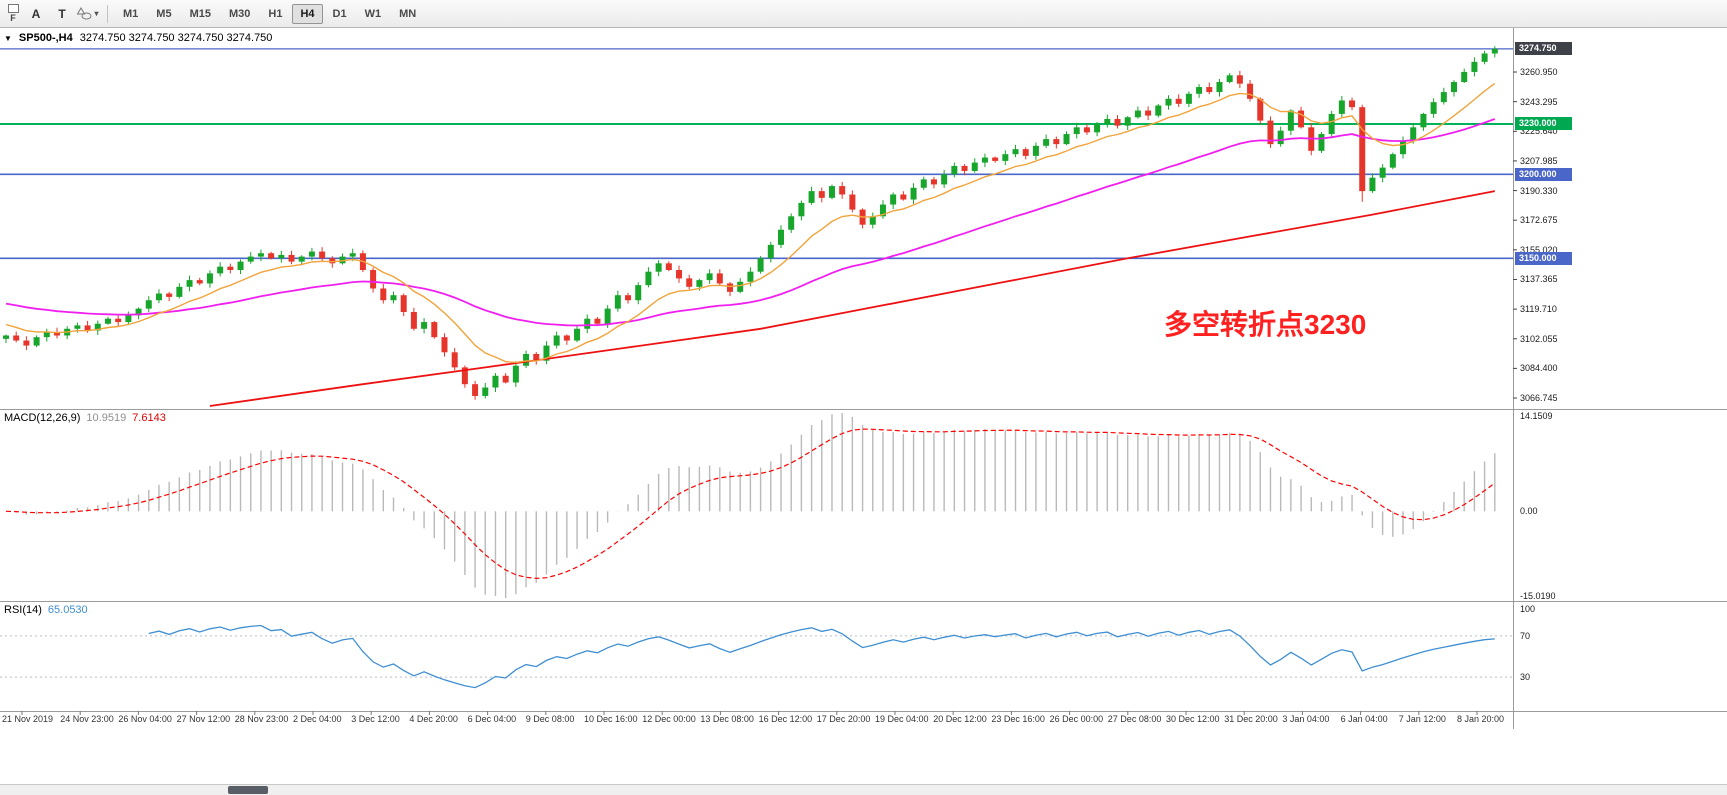 The image size is (1727, 795). What do you see at coordinates (1539, 190) in the screenshot?
I see `price-axis-label: 3190.330` at bounding box center [1539, 190].